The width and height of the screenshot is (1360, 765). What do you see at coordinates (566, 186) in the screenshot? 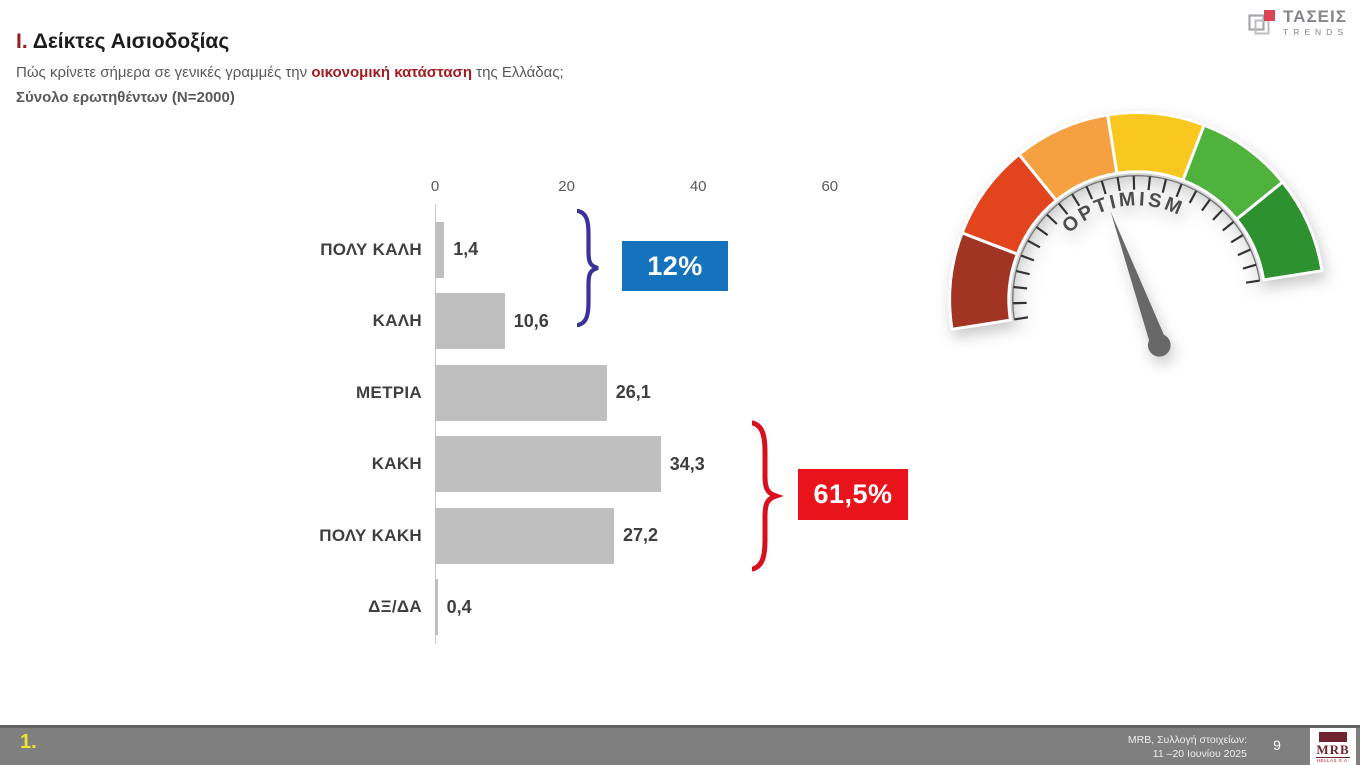
I see `x-axis-tick: 20` at bounding box center [566, 186].